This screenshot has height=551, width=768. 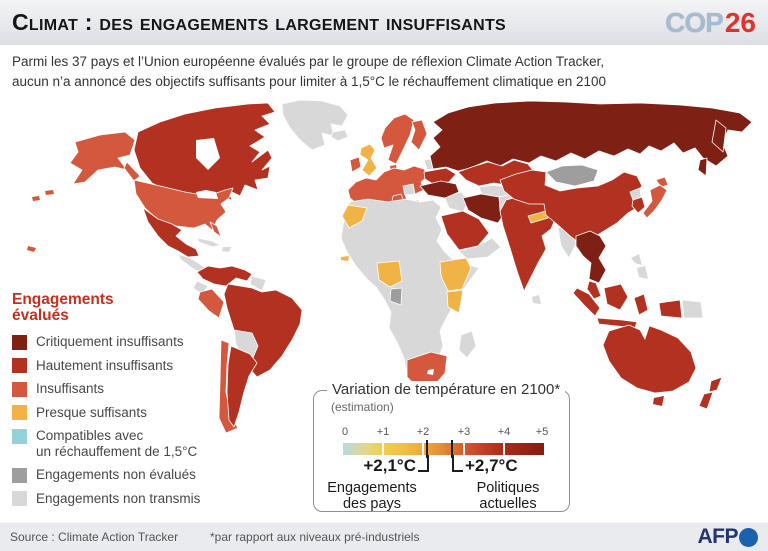 What do you see at coordinates (409, 189) in the screenshot?
I see `region-balkans` at bounding box center [409, 189].